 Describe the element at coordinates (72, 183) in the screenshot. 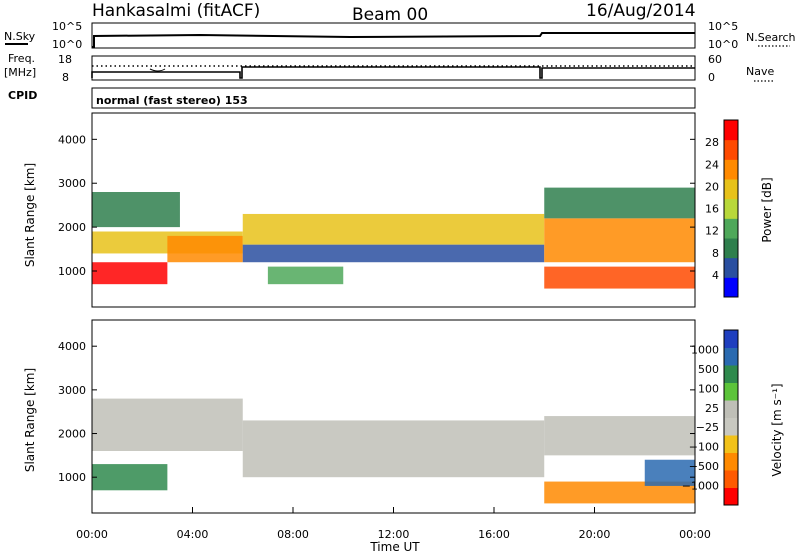

I see `power-yticks-label-1: 3000` at that location.